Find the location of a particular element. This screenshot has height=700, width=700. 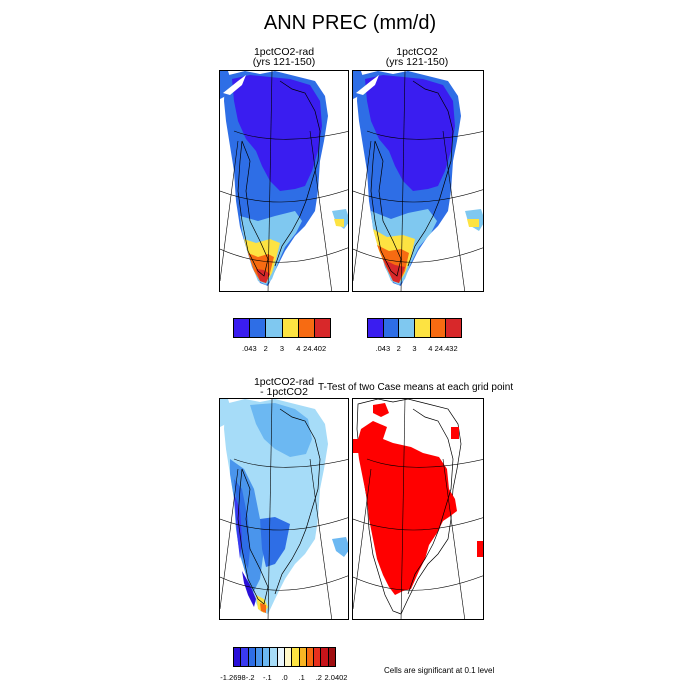

colorbar-2-labels: .043 2 3 4 24.432 is located at coordinates (414, 350).